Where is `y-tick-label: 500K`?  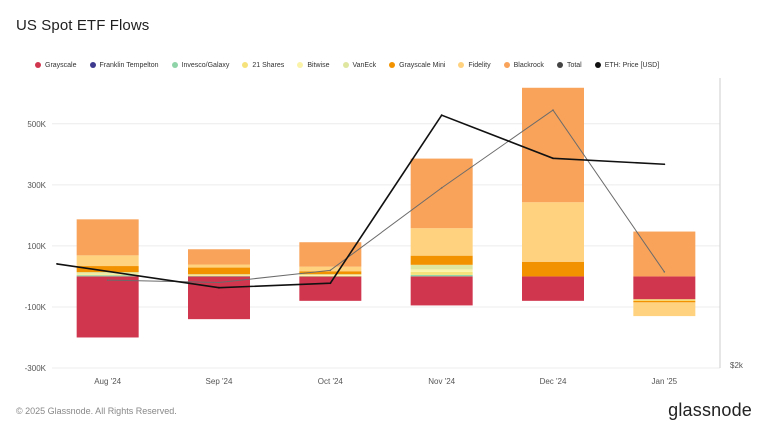 y-tick-label: 500K is located at coordinates (36, 124).